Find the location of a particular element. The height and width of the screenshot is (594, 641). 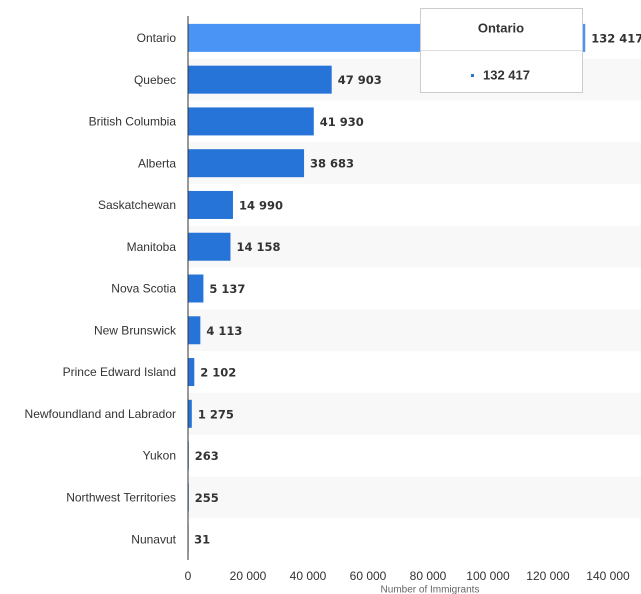

x-tick-label: 60 000 is located at coordinates (368, 576).